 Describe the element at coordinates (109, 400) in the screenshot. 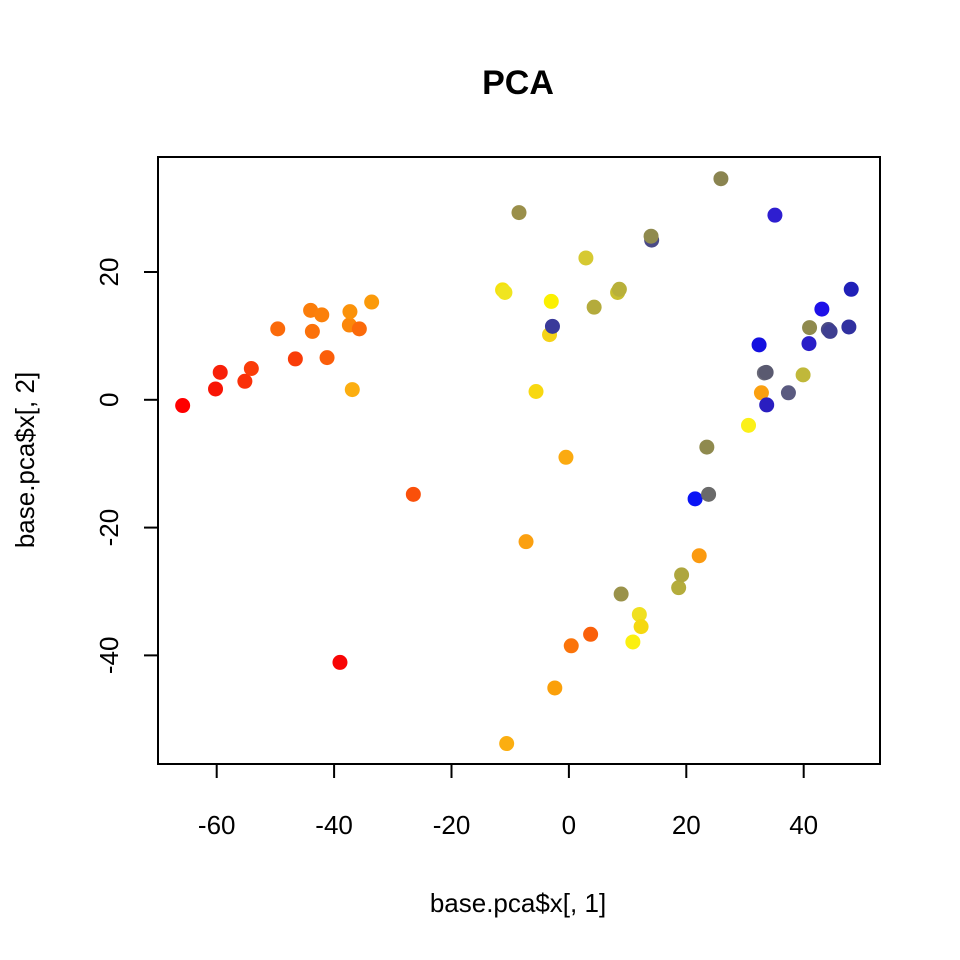

I see `y-tick-label: 0` at that location.